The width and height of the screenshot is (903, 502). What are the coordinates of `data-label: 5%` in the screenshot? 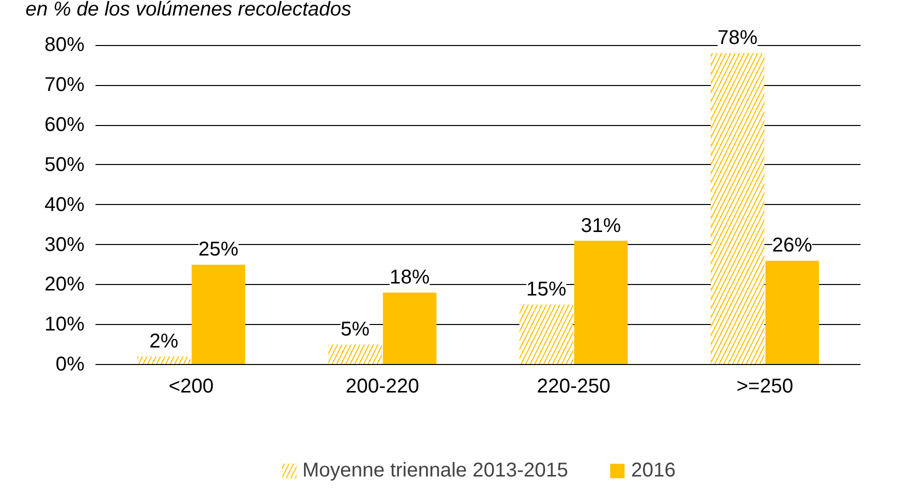 It's located at (355, 329).